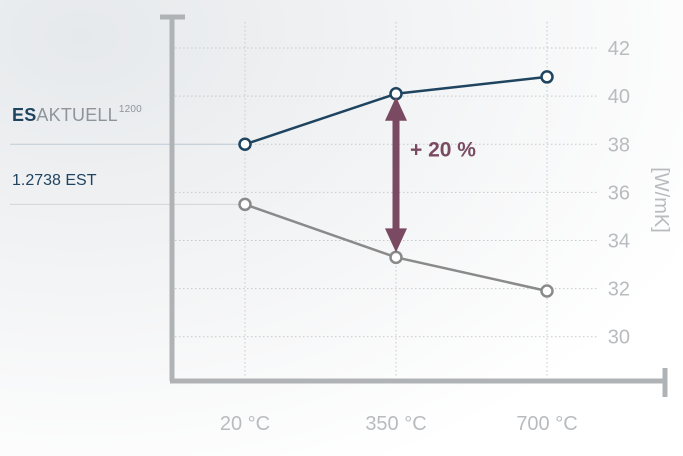 This screenshot has width=683, height=456. Describe the element at coordinates (443, 150) in the screenshot. I see `annotation-label: + 20 %` at that location.